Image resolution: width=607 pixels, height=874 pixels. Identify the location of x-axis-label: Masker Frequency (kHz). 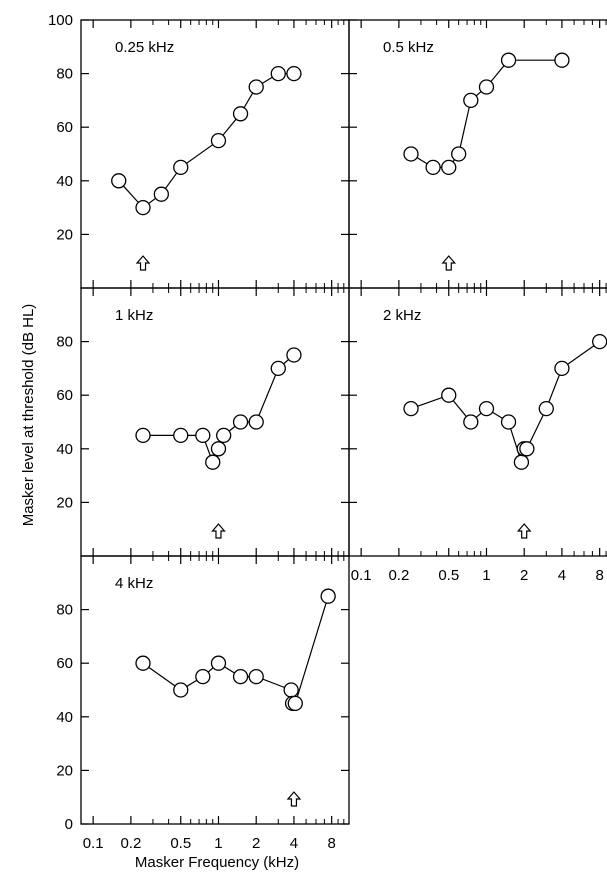
(217, 862).